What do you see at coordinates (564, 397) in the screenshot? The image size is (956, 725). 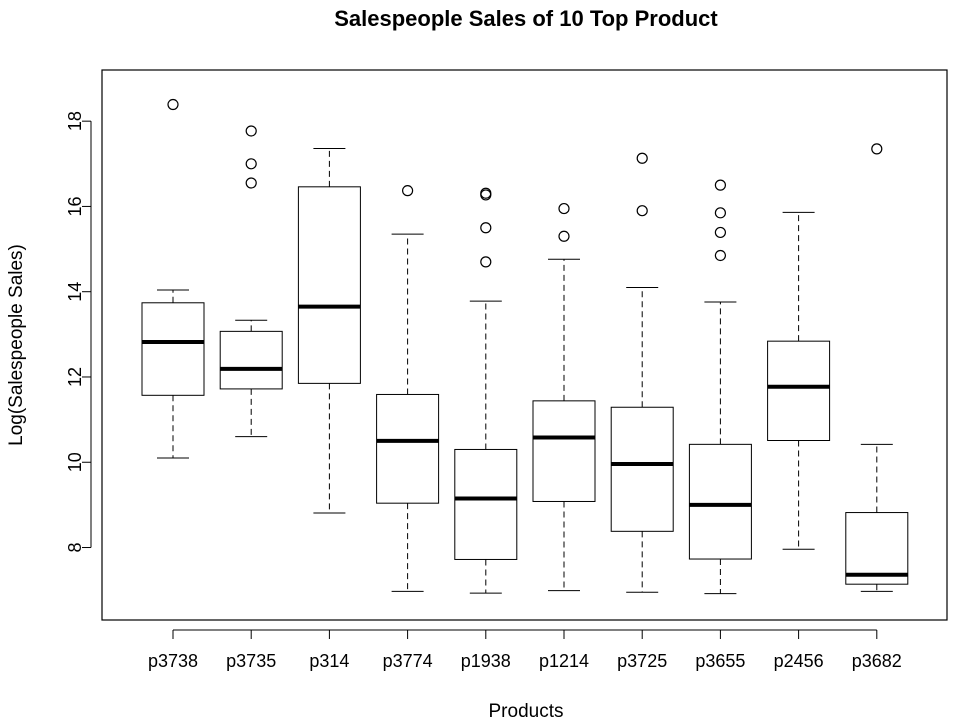 I see `box-p1214` at bounding box center [564, 397].